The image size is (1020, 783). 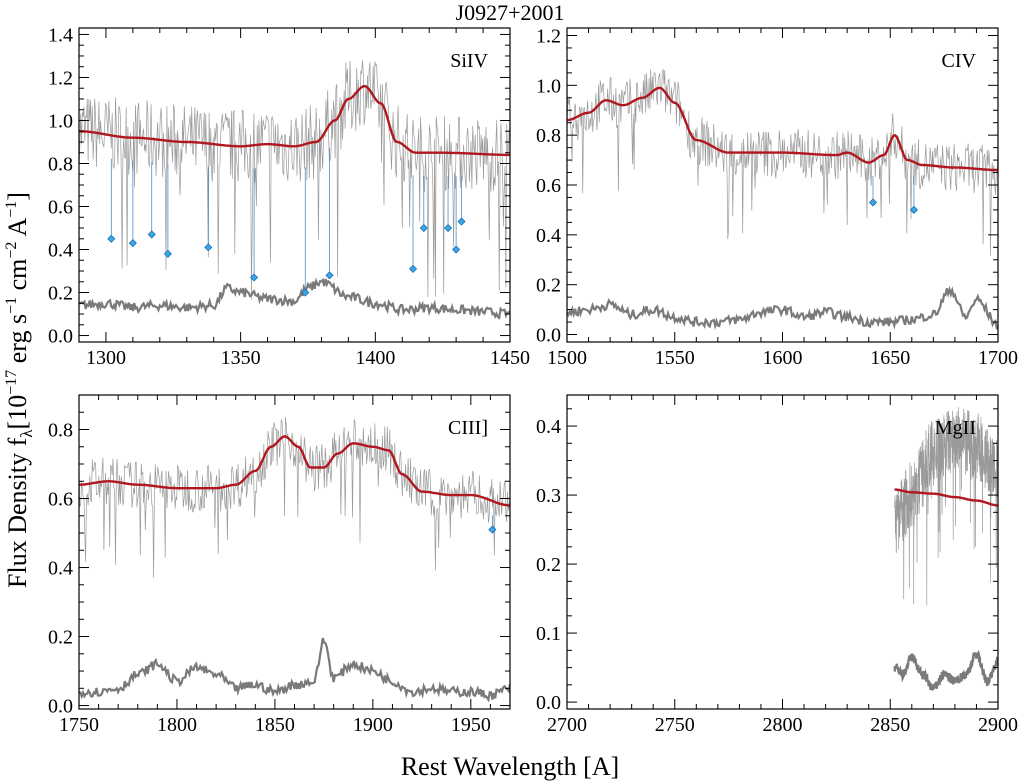 I want to click on panel-label: CIII], so click(x=468, y=428).